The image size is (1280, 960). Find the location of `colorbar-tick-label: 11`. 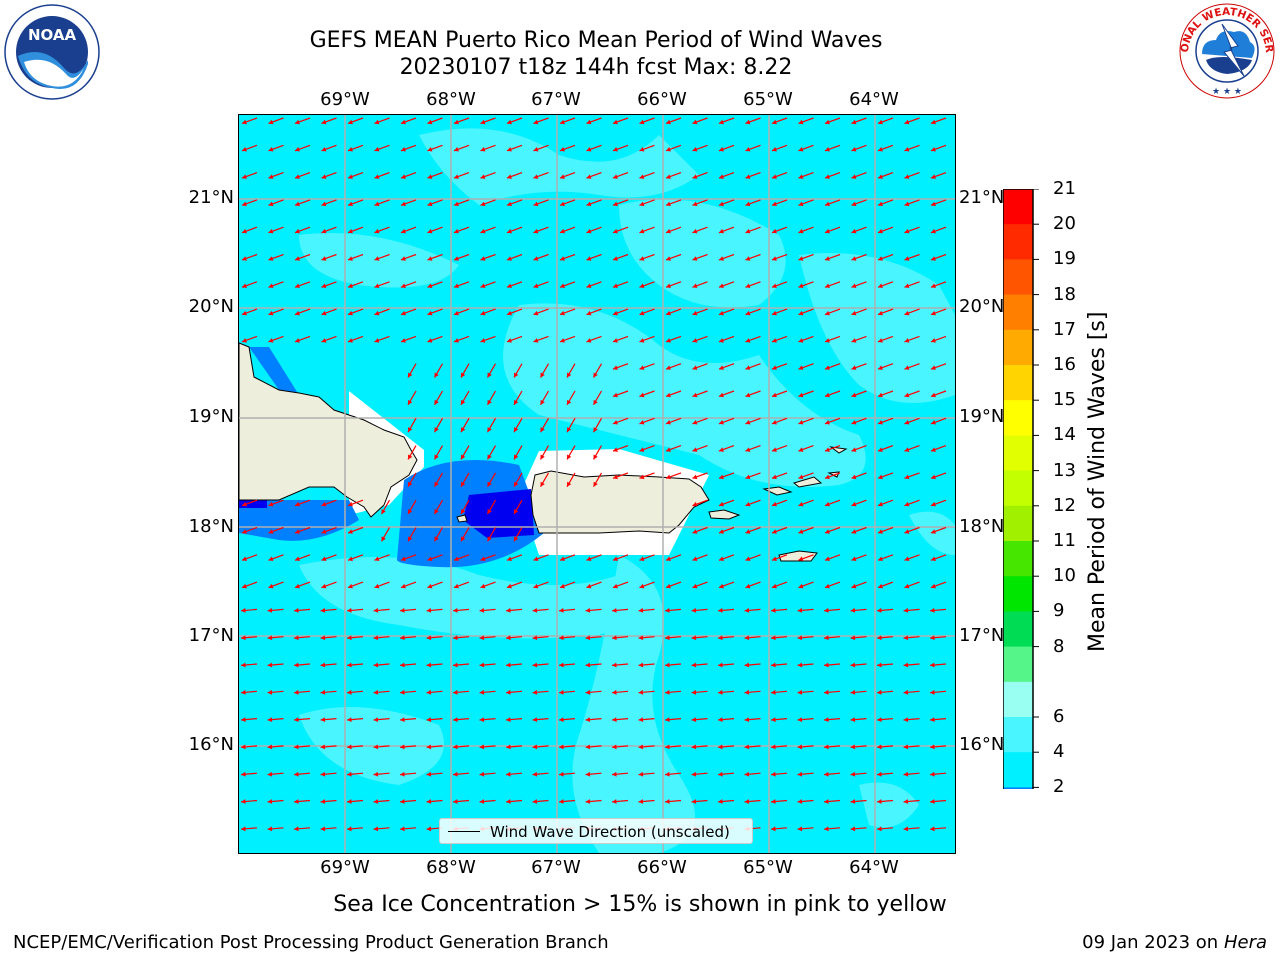

colorbar-tick-label: 11 is located at coordinates (1064, 540).